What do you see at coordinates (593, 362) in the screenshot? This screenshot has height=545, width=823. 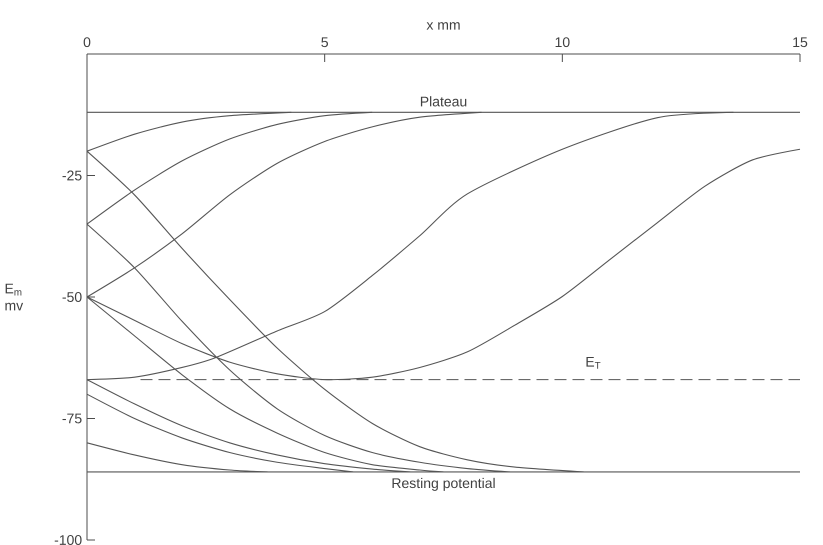 I see `ref-line-label: E$_{T}$` at bounding box center [593, 362].